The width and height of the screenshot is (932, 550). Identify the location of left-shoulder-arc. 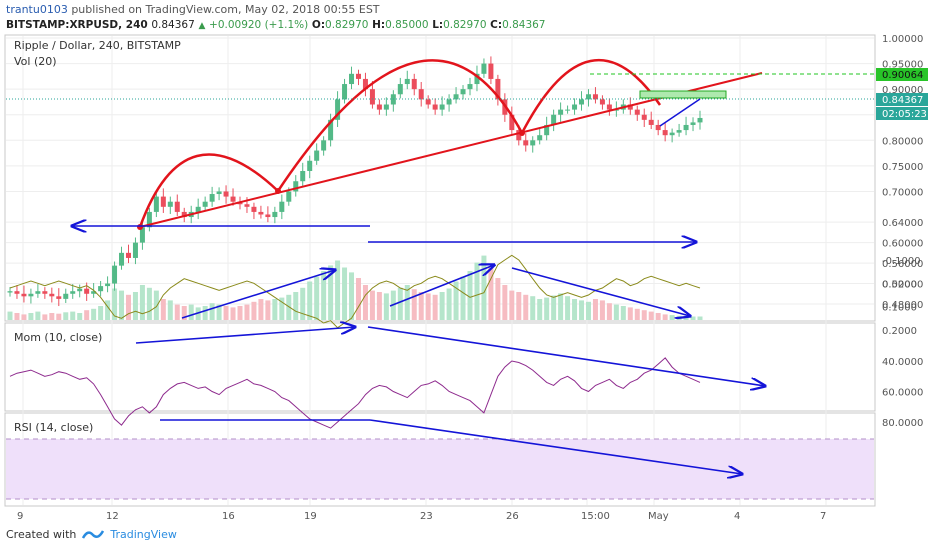
(208, 190).